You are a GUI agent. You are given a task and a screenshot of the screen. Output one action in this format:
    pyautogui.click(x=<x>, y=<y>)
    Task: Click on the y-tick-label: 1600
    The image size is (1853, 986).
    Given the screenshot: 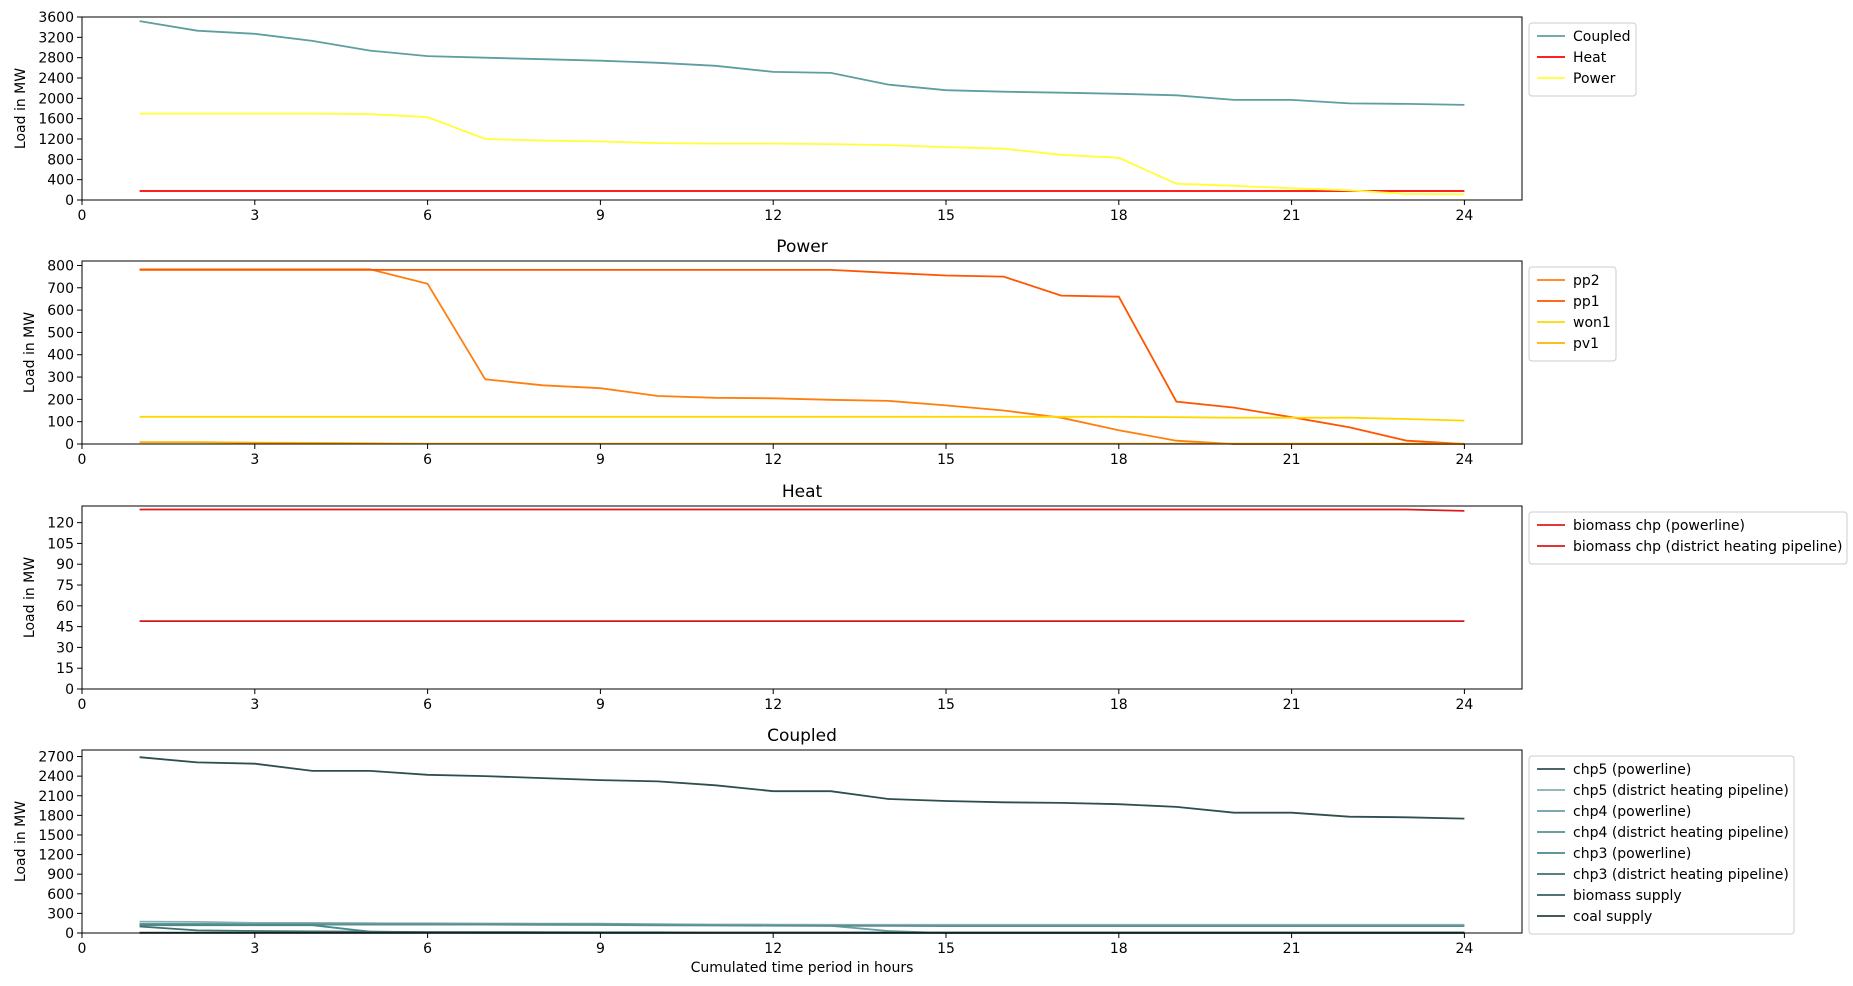 What is the action you would take?
    pyautogui.click(x=56, y=120)
    